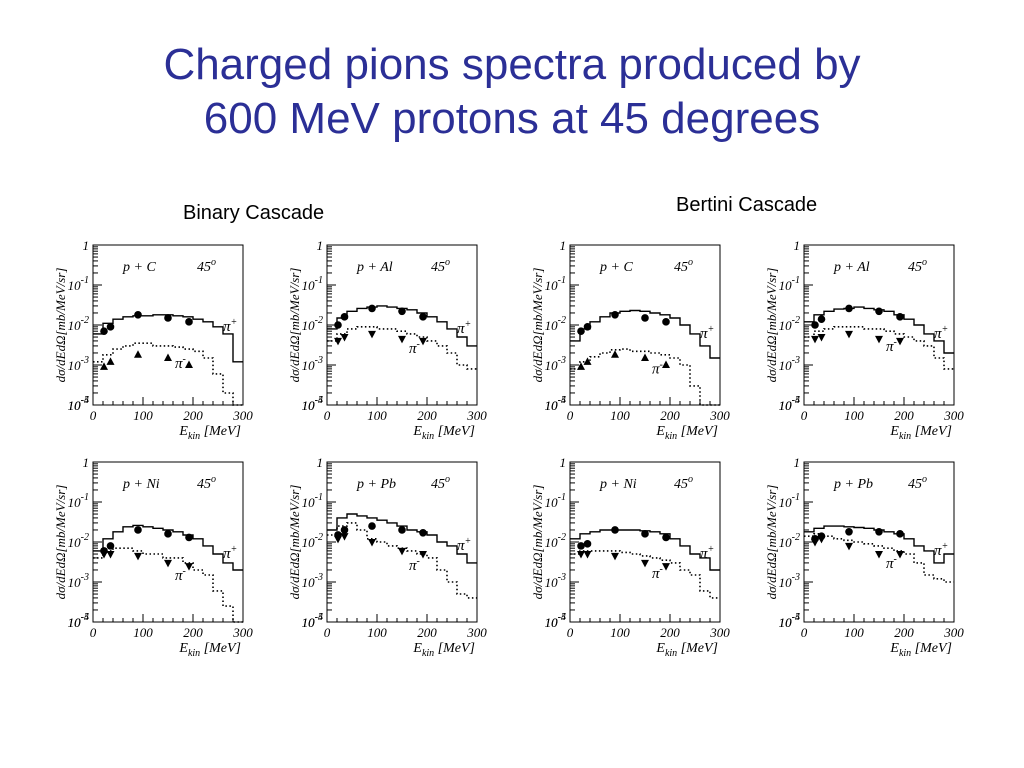 The image size is (1024, 768). I want to click on reaction-label: p + Pb, so click(853, 484).